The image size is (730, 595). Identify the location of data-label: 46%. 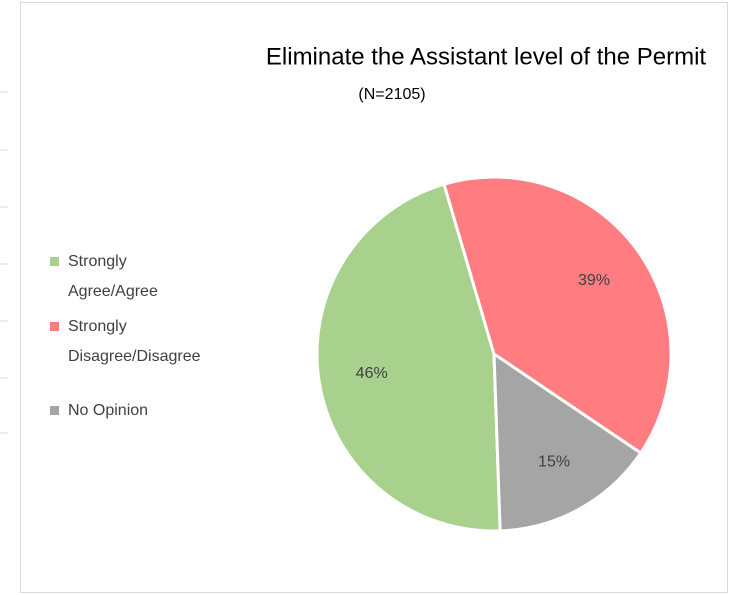
(372, 373).